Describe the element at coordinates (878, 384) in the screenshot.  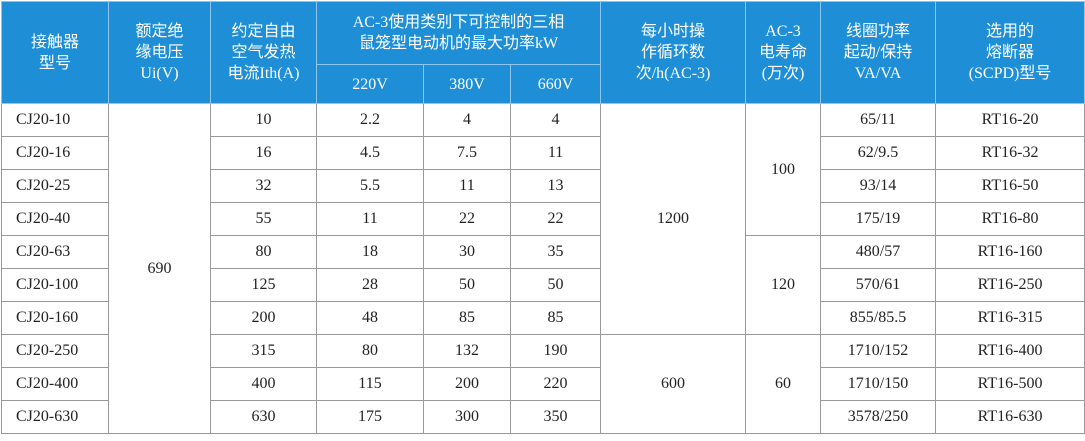
I see `cell: 1710/150` at that location.